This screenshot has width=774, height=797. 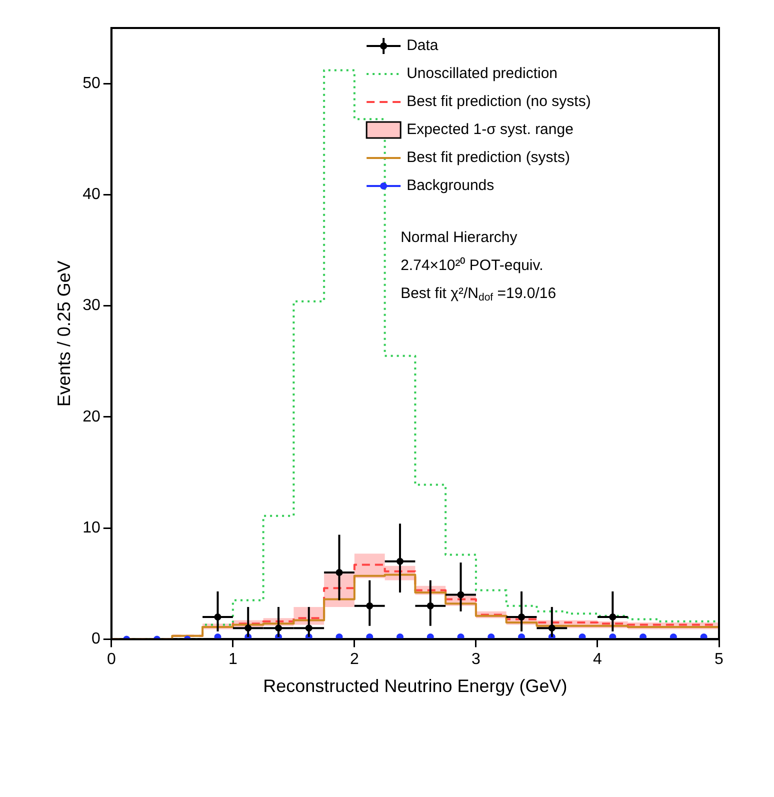 What do you see at coordinates (111, 659) in the screenshot?
I see `x-tick-label: 0` at bounding box center [111, 659].